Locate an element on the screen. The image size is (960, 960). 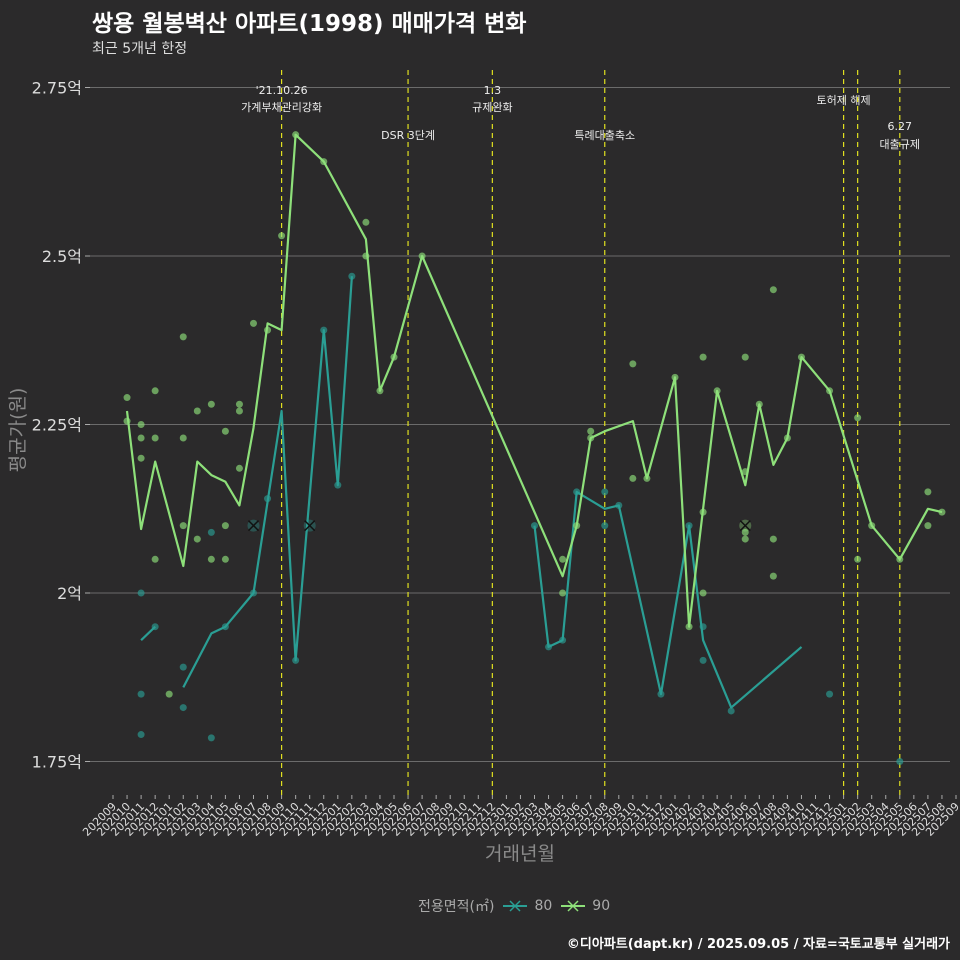
event-label: '21.10.26 is located at coordinates (282, 90).